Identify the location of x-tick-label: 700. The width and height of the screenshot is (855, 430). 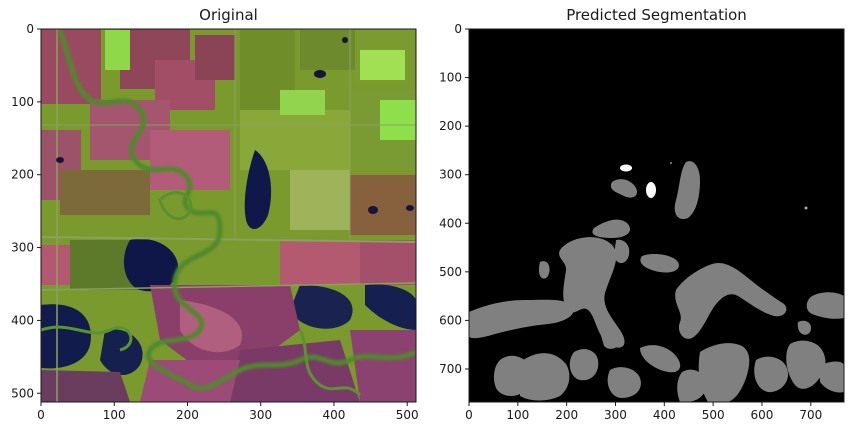
(810, 415).